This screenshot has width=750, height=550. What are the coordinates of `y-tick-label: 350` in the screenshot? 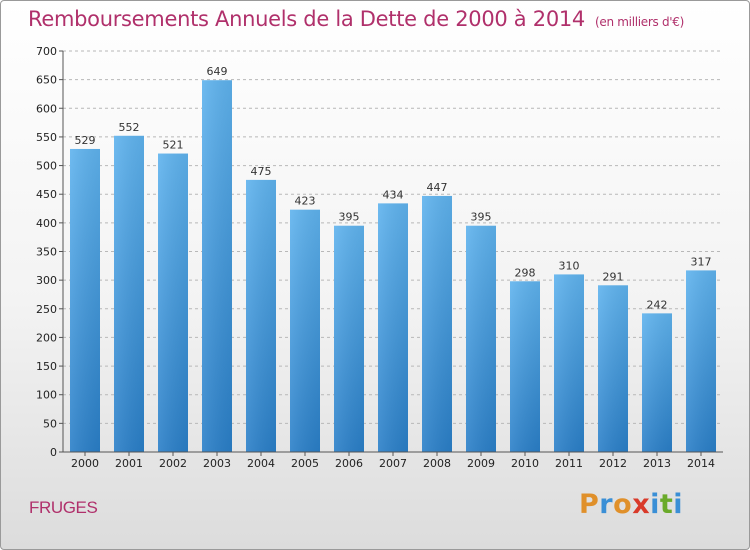 It's located at (46, 252).